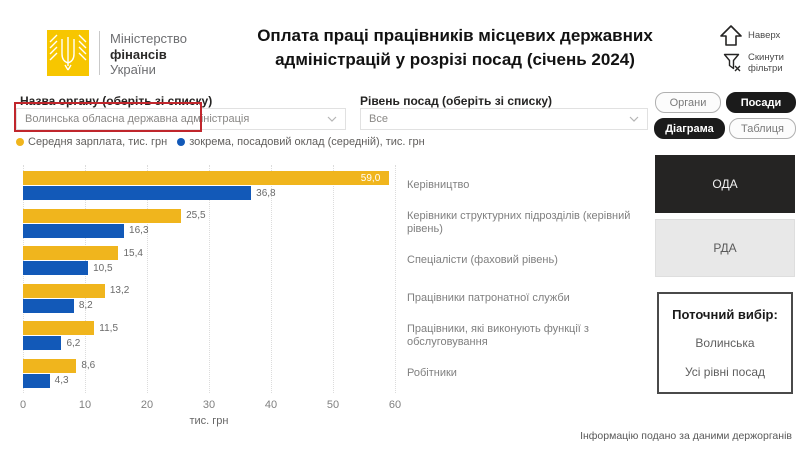 This screenshot has width=800, height=452. I want to click on bar-value-label: 25,5, so click(196, 216).